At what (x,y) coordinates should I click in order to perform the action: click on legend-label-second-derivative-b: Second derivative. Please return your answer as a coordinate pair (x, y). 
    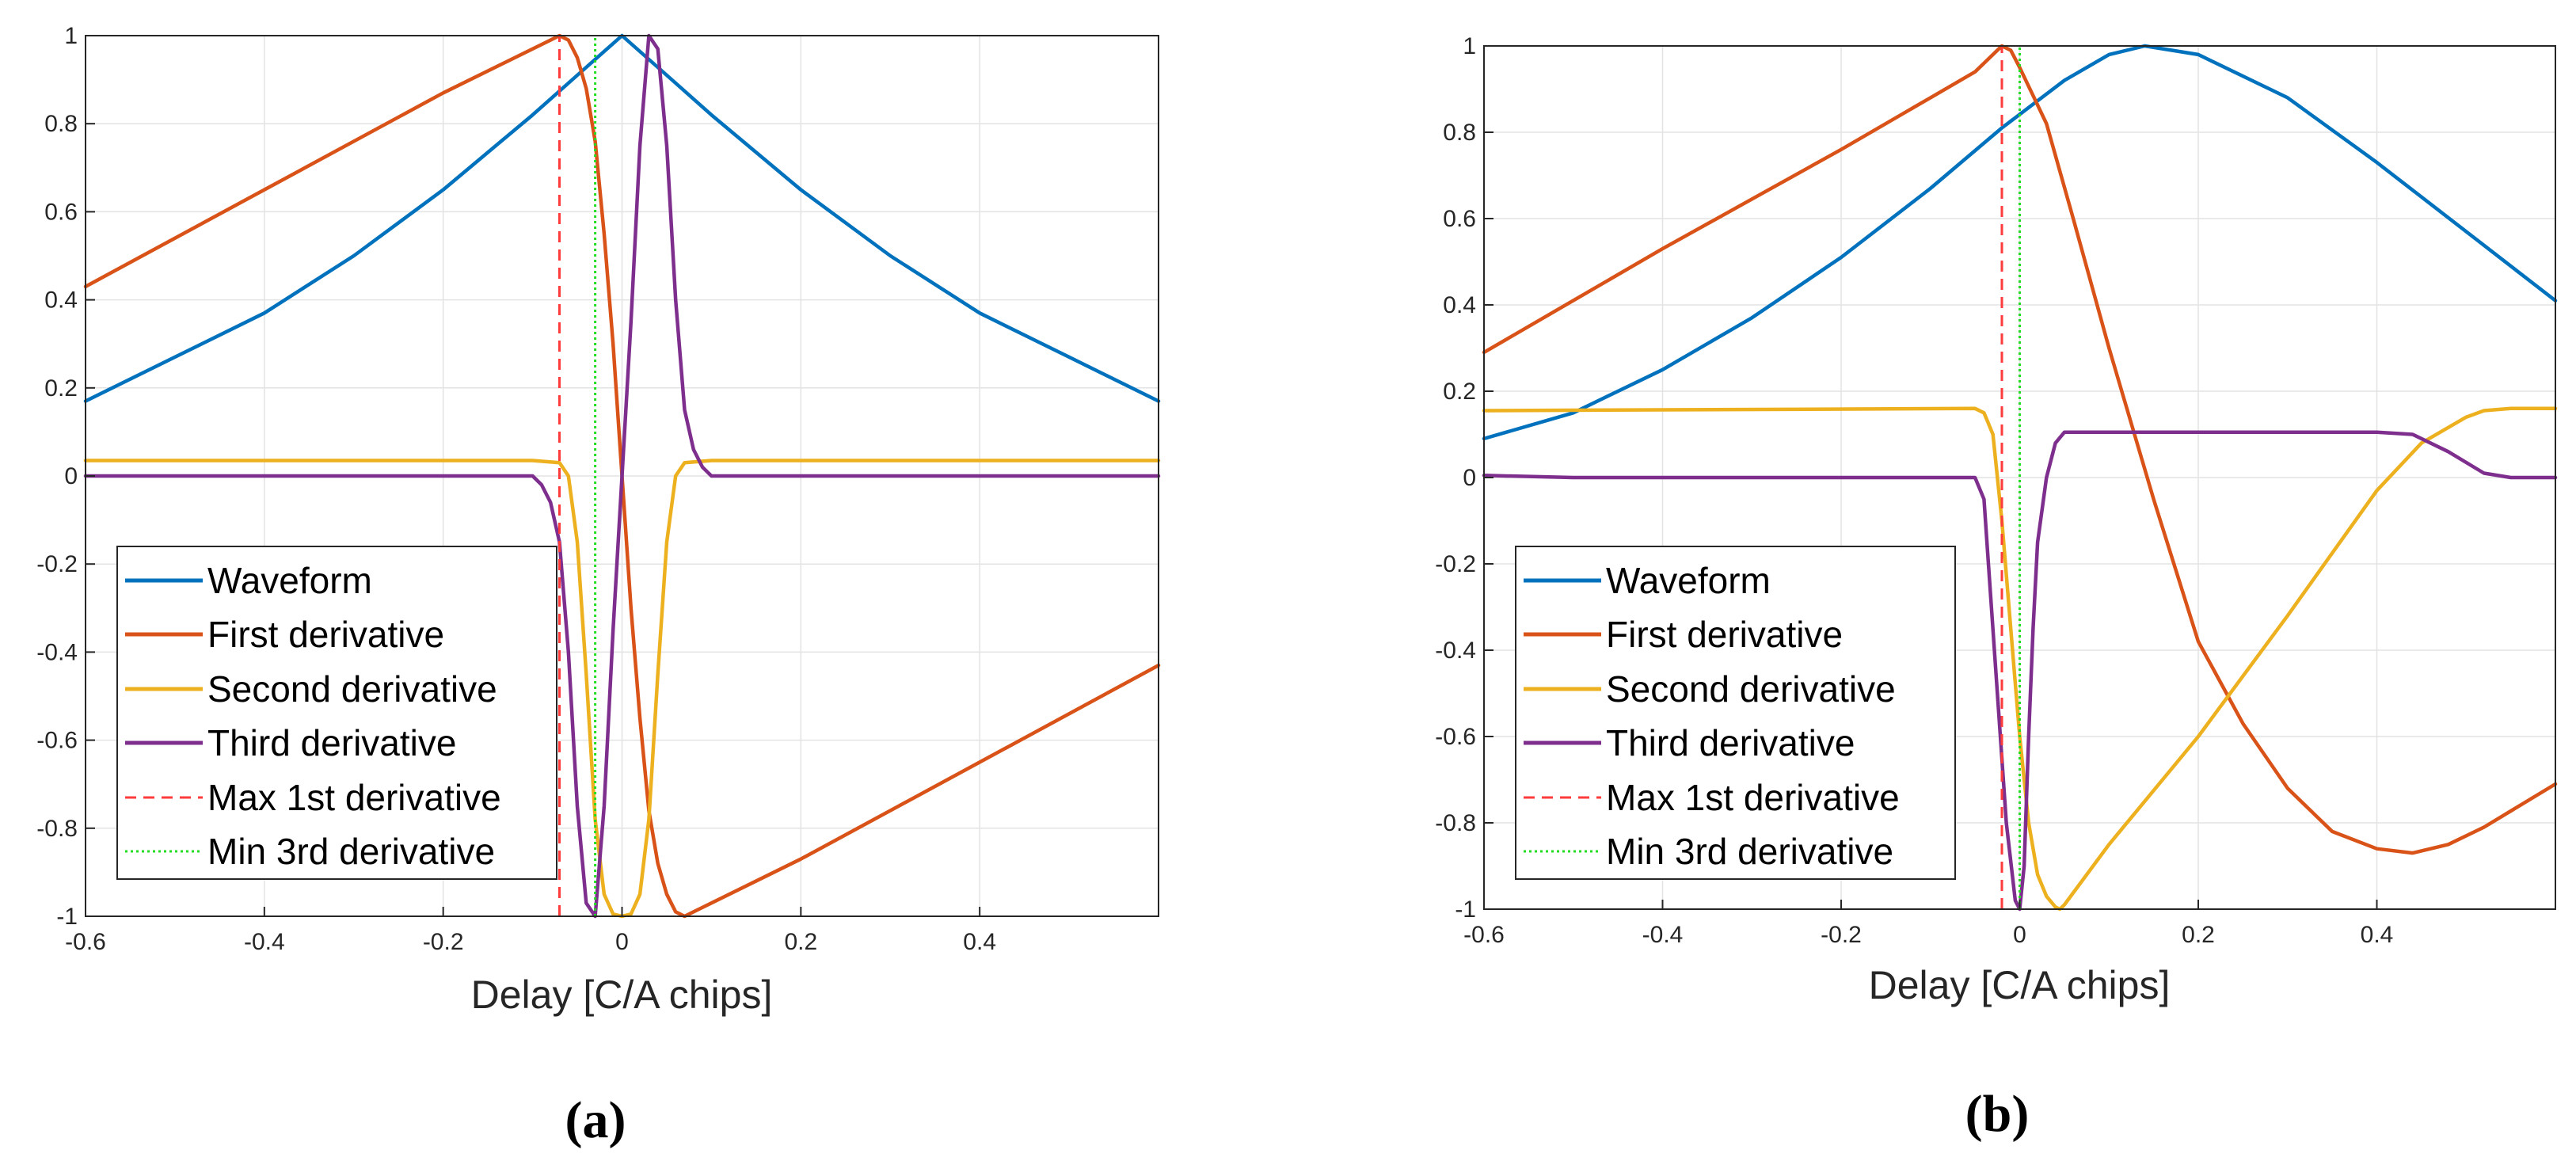
    Looking at the image, I should click on (1751, 689).